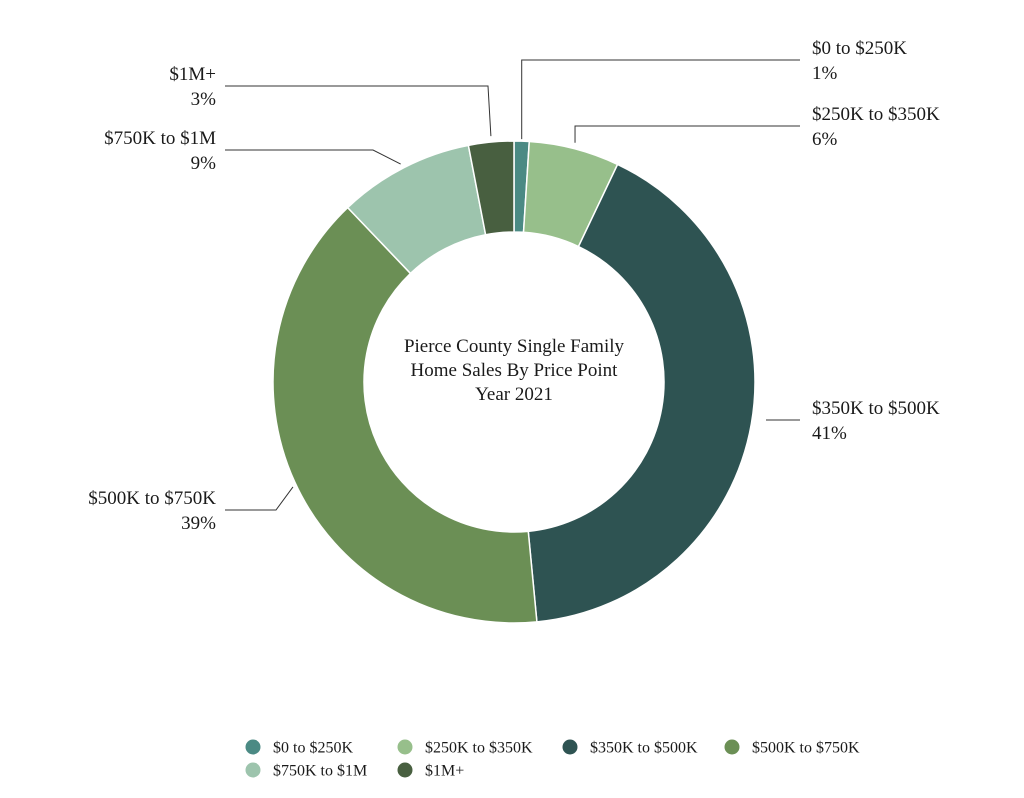 Image resolution: width=1024 pixels, height=798 pixels. What do you see at coordinates (444, 771) in the screenshot?
I see `legend-label: $1M+` at bounding box center [444, 771].